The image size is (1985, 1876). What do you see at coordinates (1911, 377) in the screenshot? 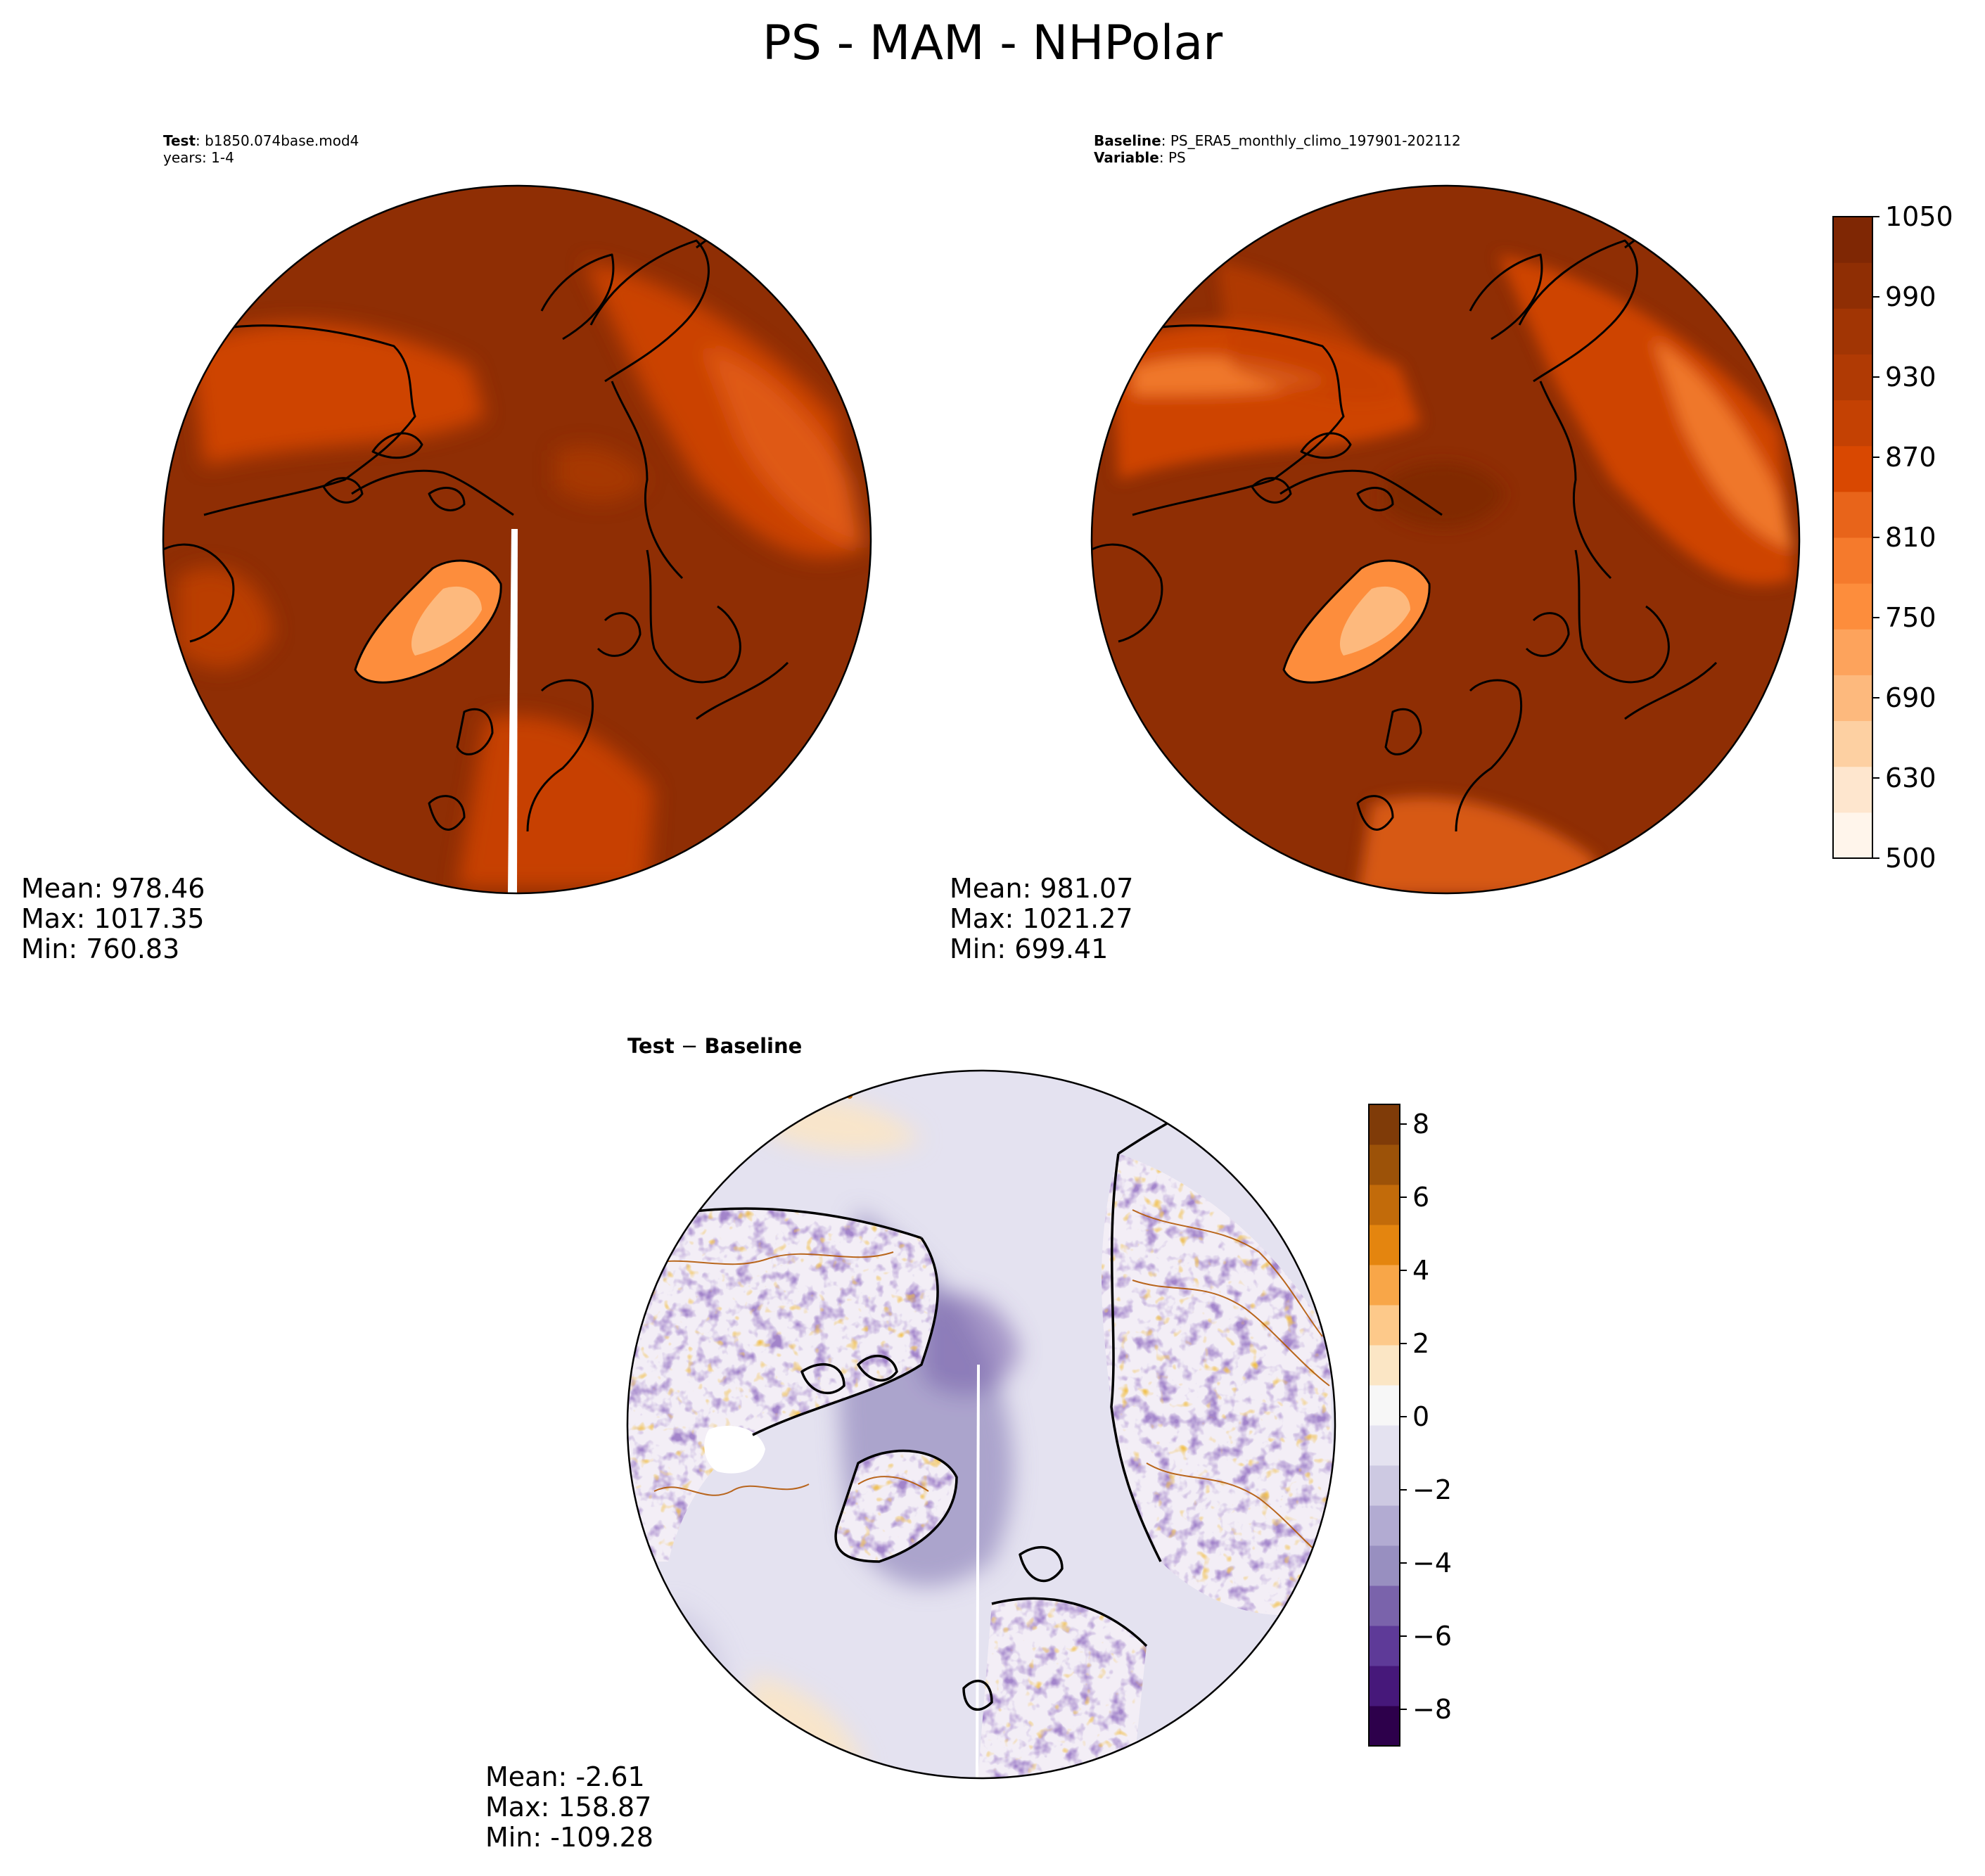
I see `colorbar-tick-label: 930` at bounding box center [1911, 377].